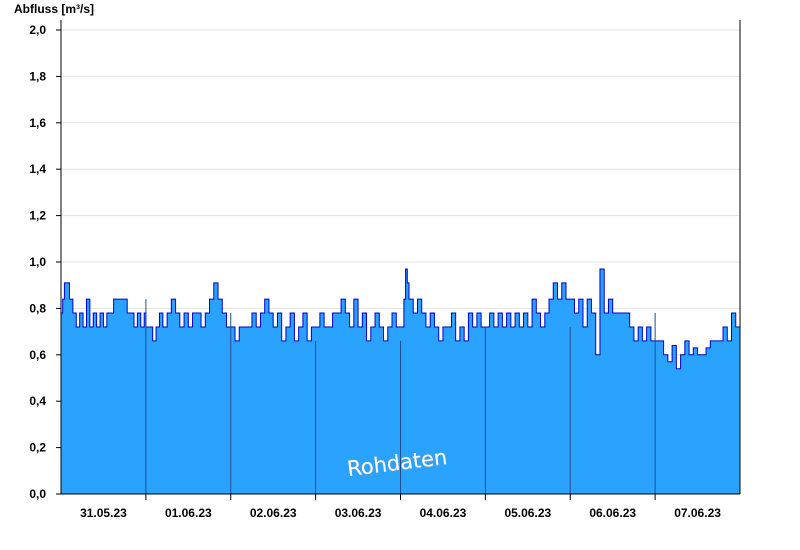 Image resolution: width=800 pixels, height=550 pixels. I want to click on y-axis-label: Abfluss [m³/s], so click(54, 9).